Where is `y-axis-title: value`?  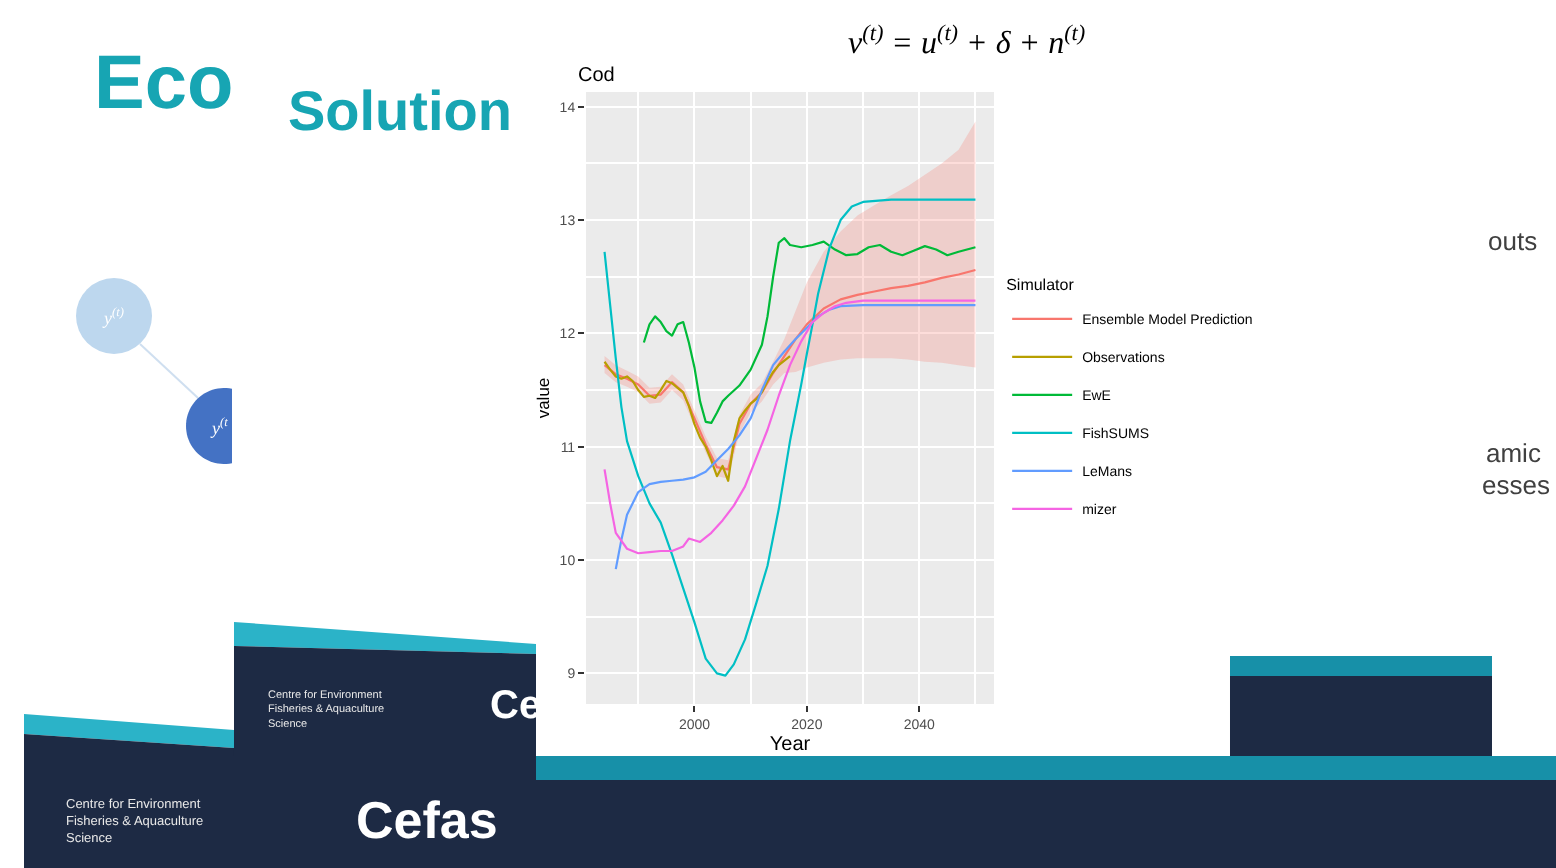
y-axis-title: value is located at coordinates (542, 398).